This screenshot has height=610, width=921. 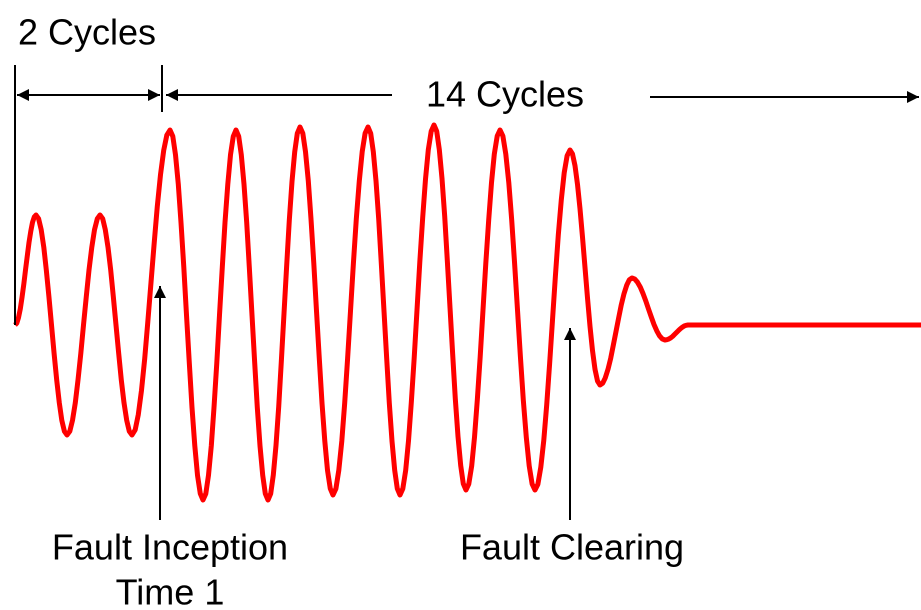 What do you see at coordinates (572, 547) in the screenshot?
I see `fault-clearing-label: Fault Clearing` at bounding box center [572, 547].